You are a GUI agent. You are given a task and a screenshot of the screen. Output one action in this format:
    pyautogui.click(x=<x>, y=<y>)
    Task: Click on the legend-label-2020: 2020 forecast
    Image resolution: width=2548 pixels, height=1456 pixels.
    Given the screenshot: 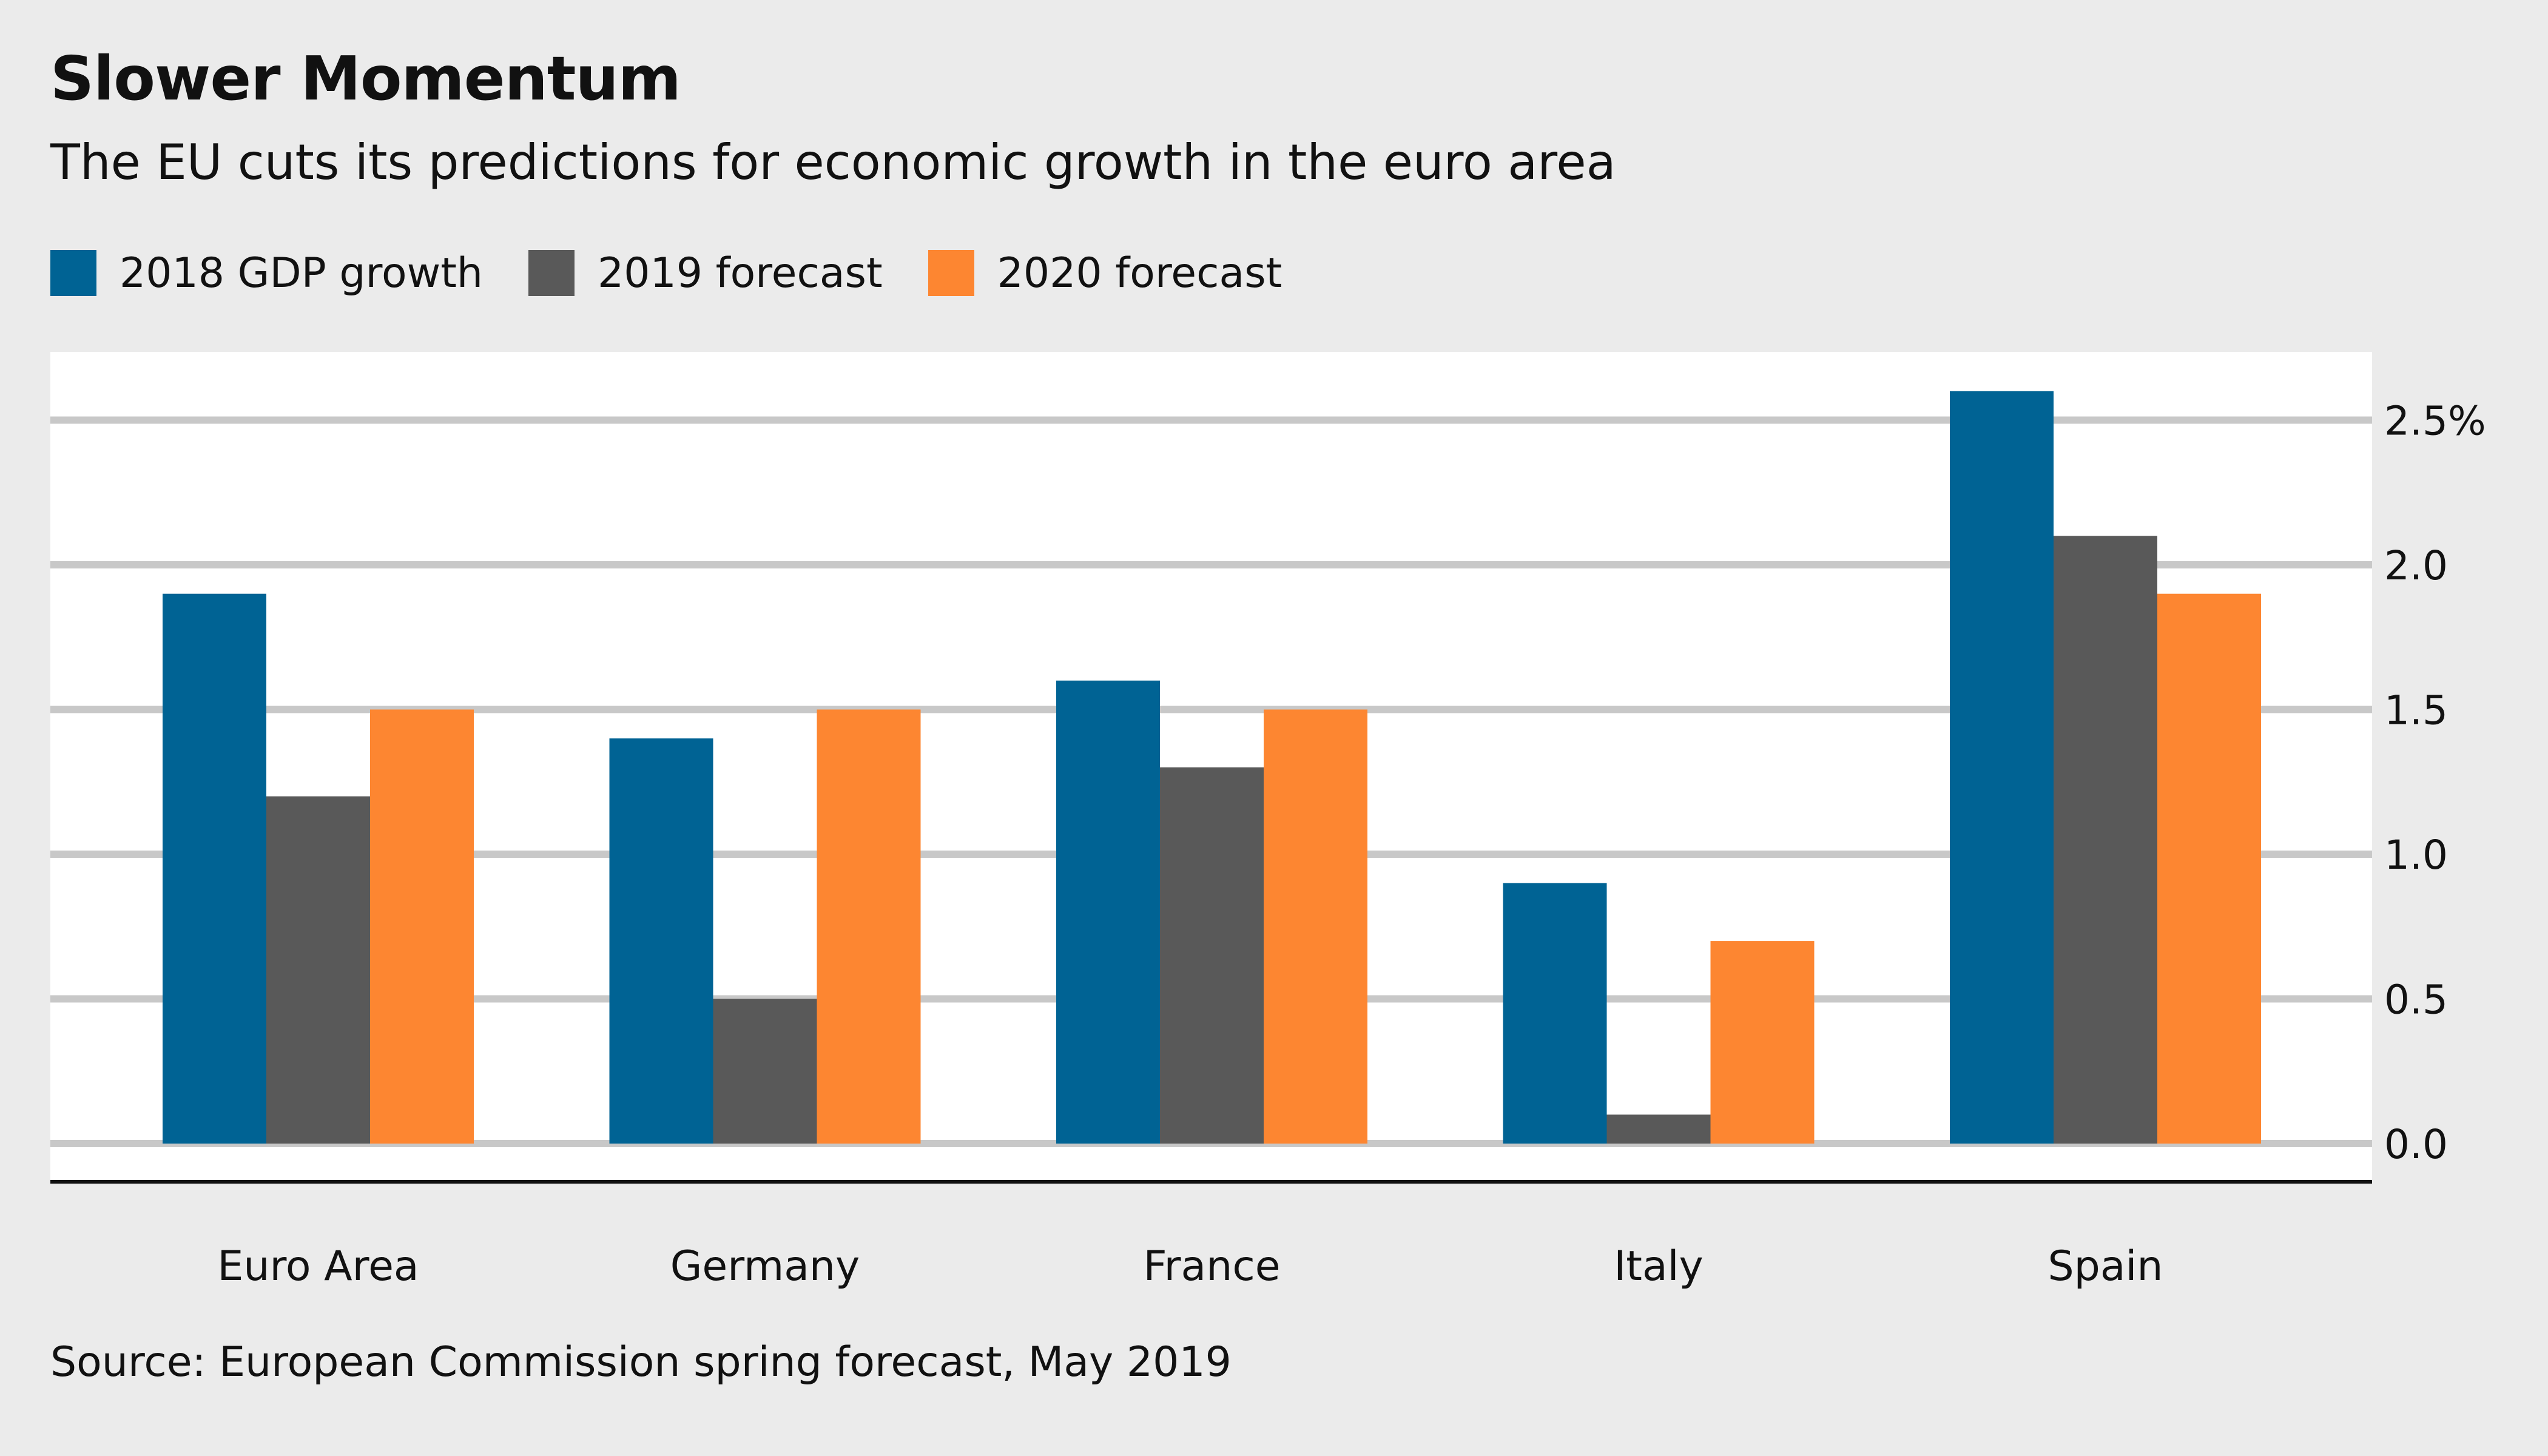 What is the action you would take?
    pyautogui.click(x=1139, y=273)
    